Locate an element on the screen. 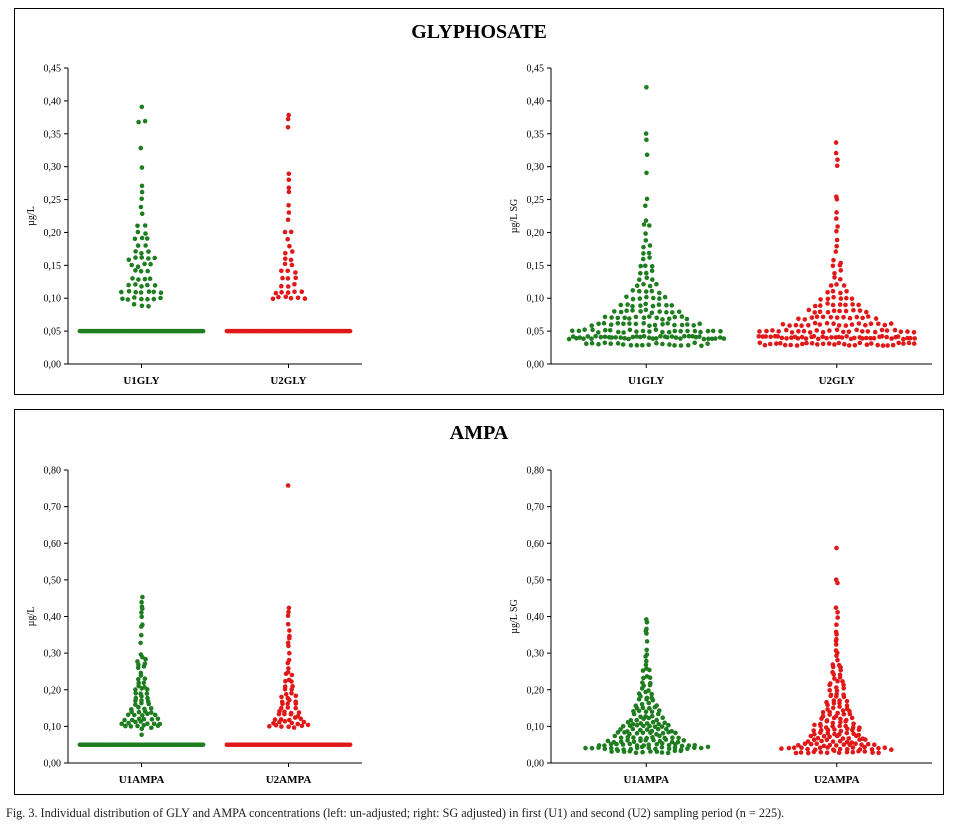 Image resolution: width=968 pixels, height=835 pixels. series-U2AMPA is located at coordinates (288, 615).